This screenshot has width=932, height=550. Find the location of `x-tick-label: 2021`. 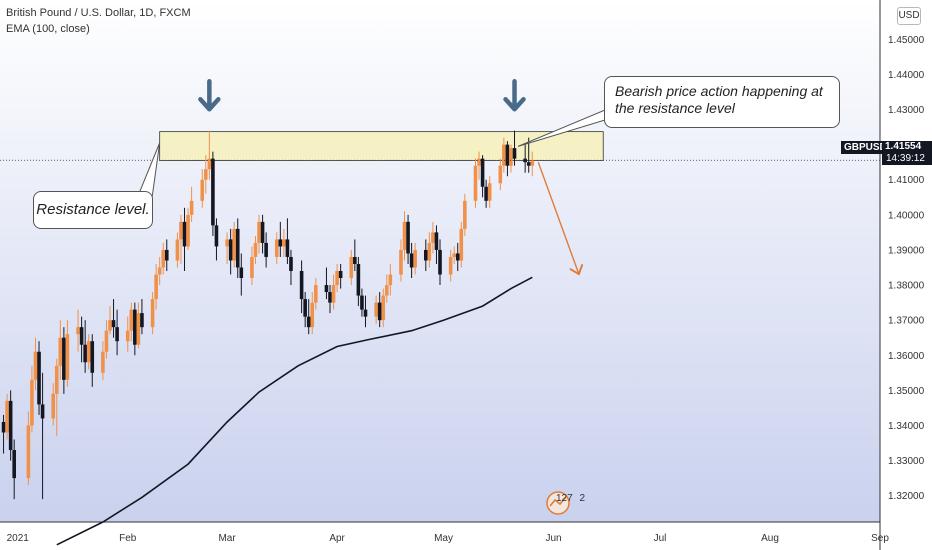

x-tick-label: 2021 is located at coordinates (18, 538).